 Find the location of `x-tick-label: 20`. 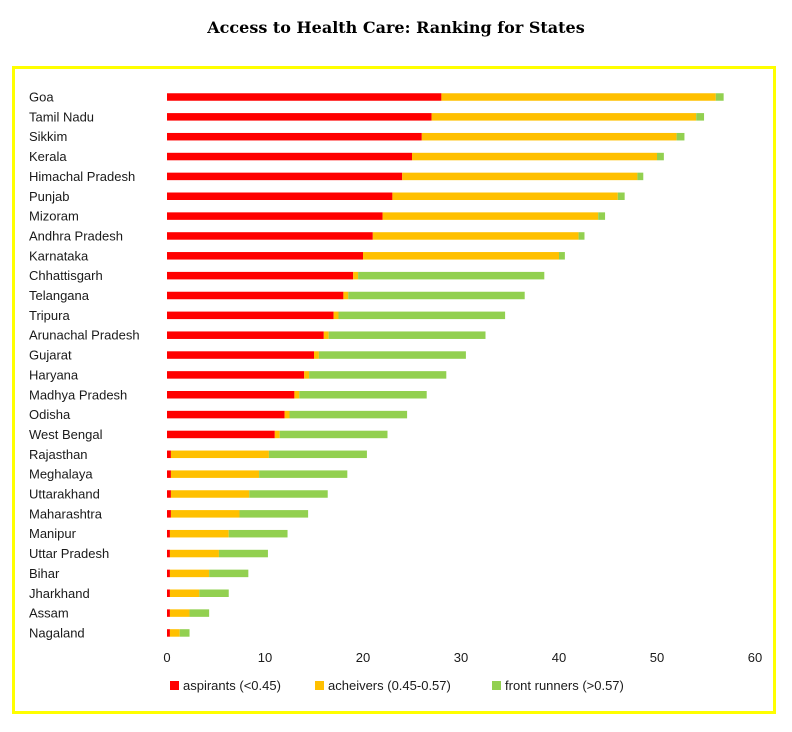

x-tick-label: 20 is located at coordinates (363, 657).